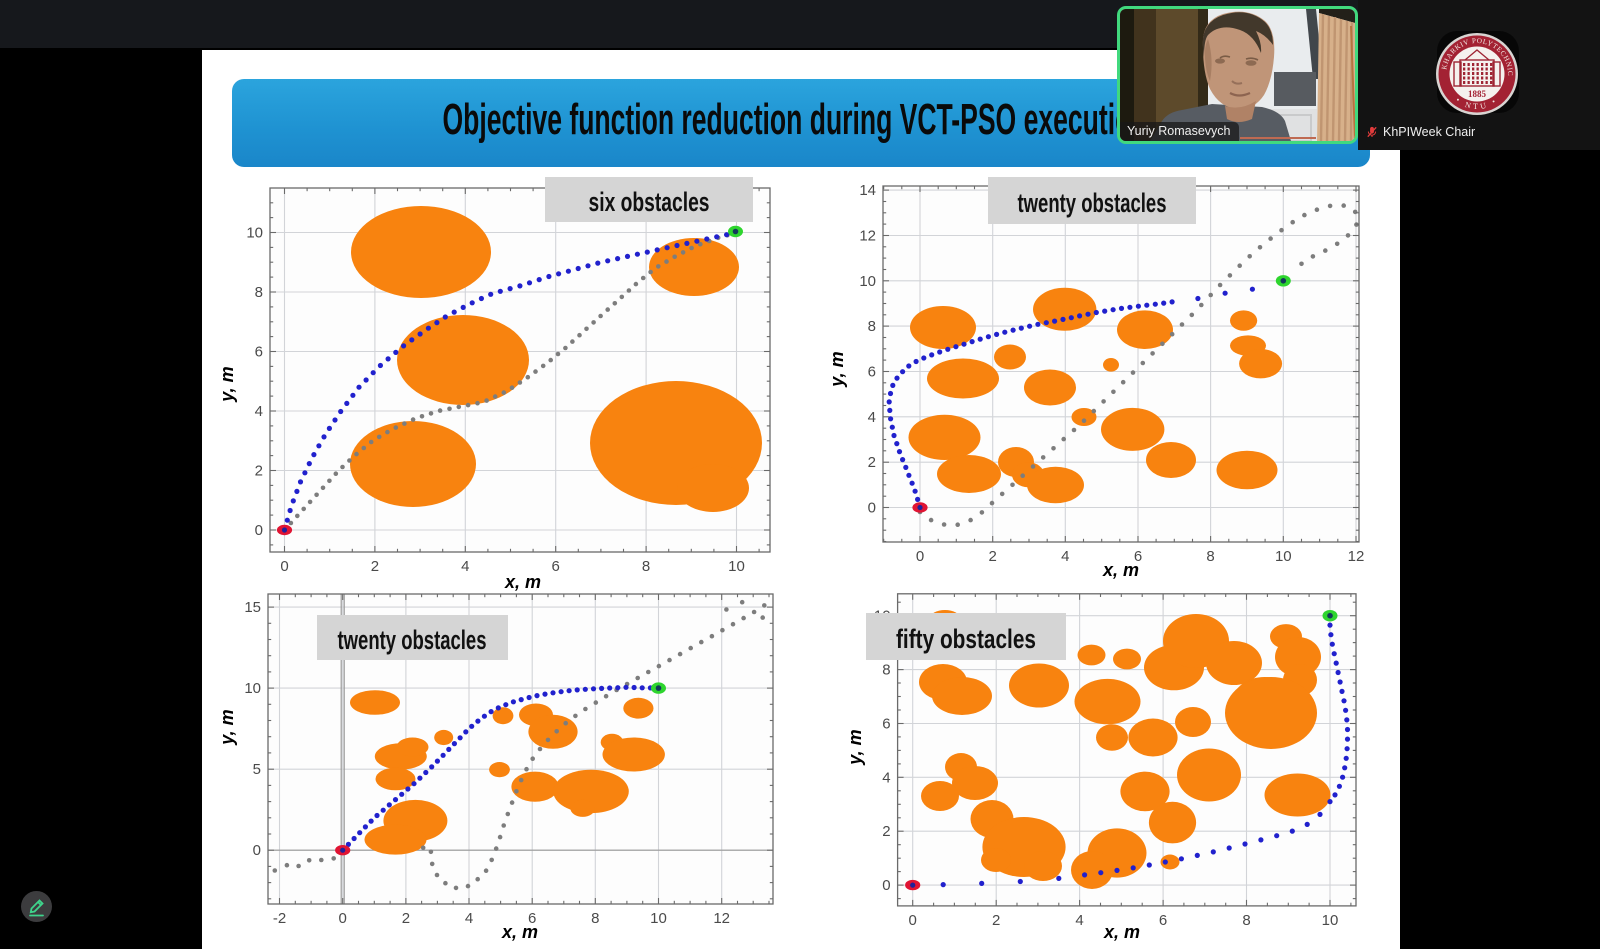 The width and height of the screenshot is (1600, 949). Describe the element at coordinates (257, 769) in the screenshot. I see `svg-text: 5` at that location.